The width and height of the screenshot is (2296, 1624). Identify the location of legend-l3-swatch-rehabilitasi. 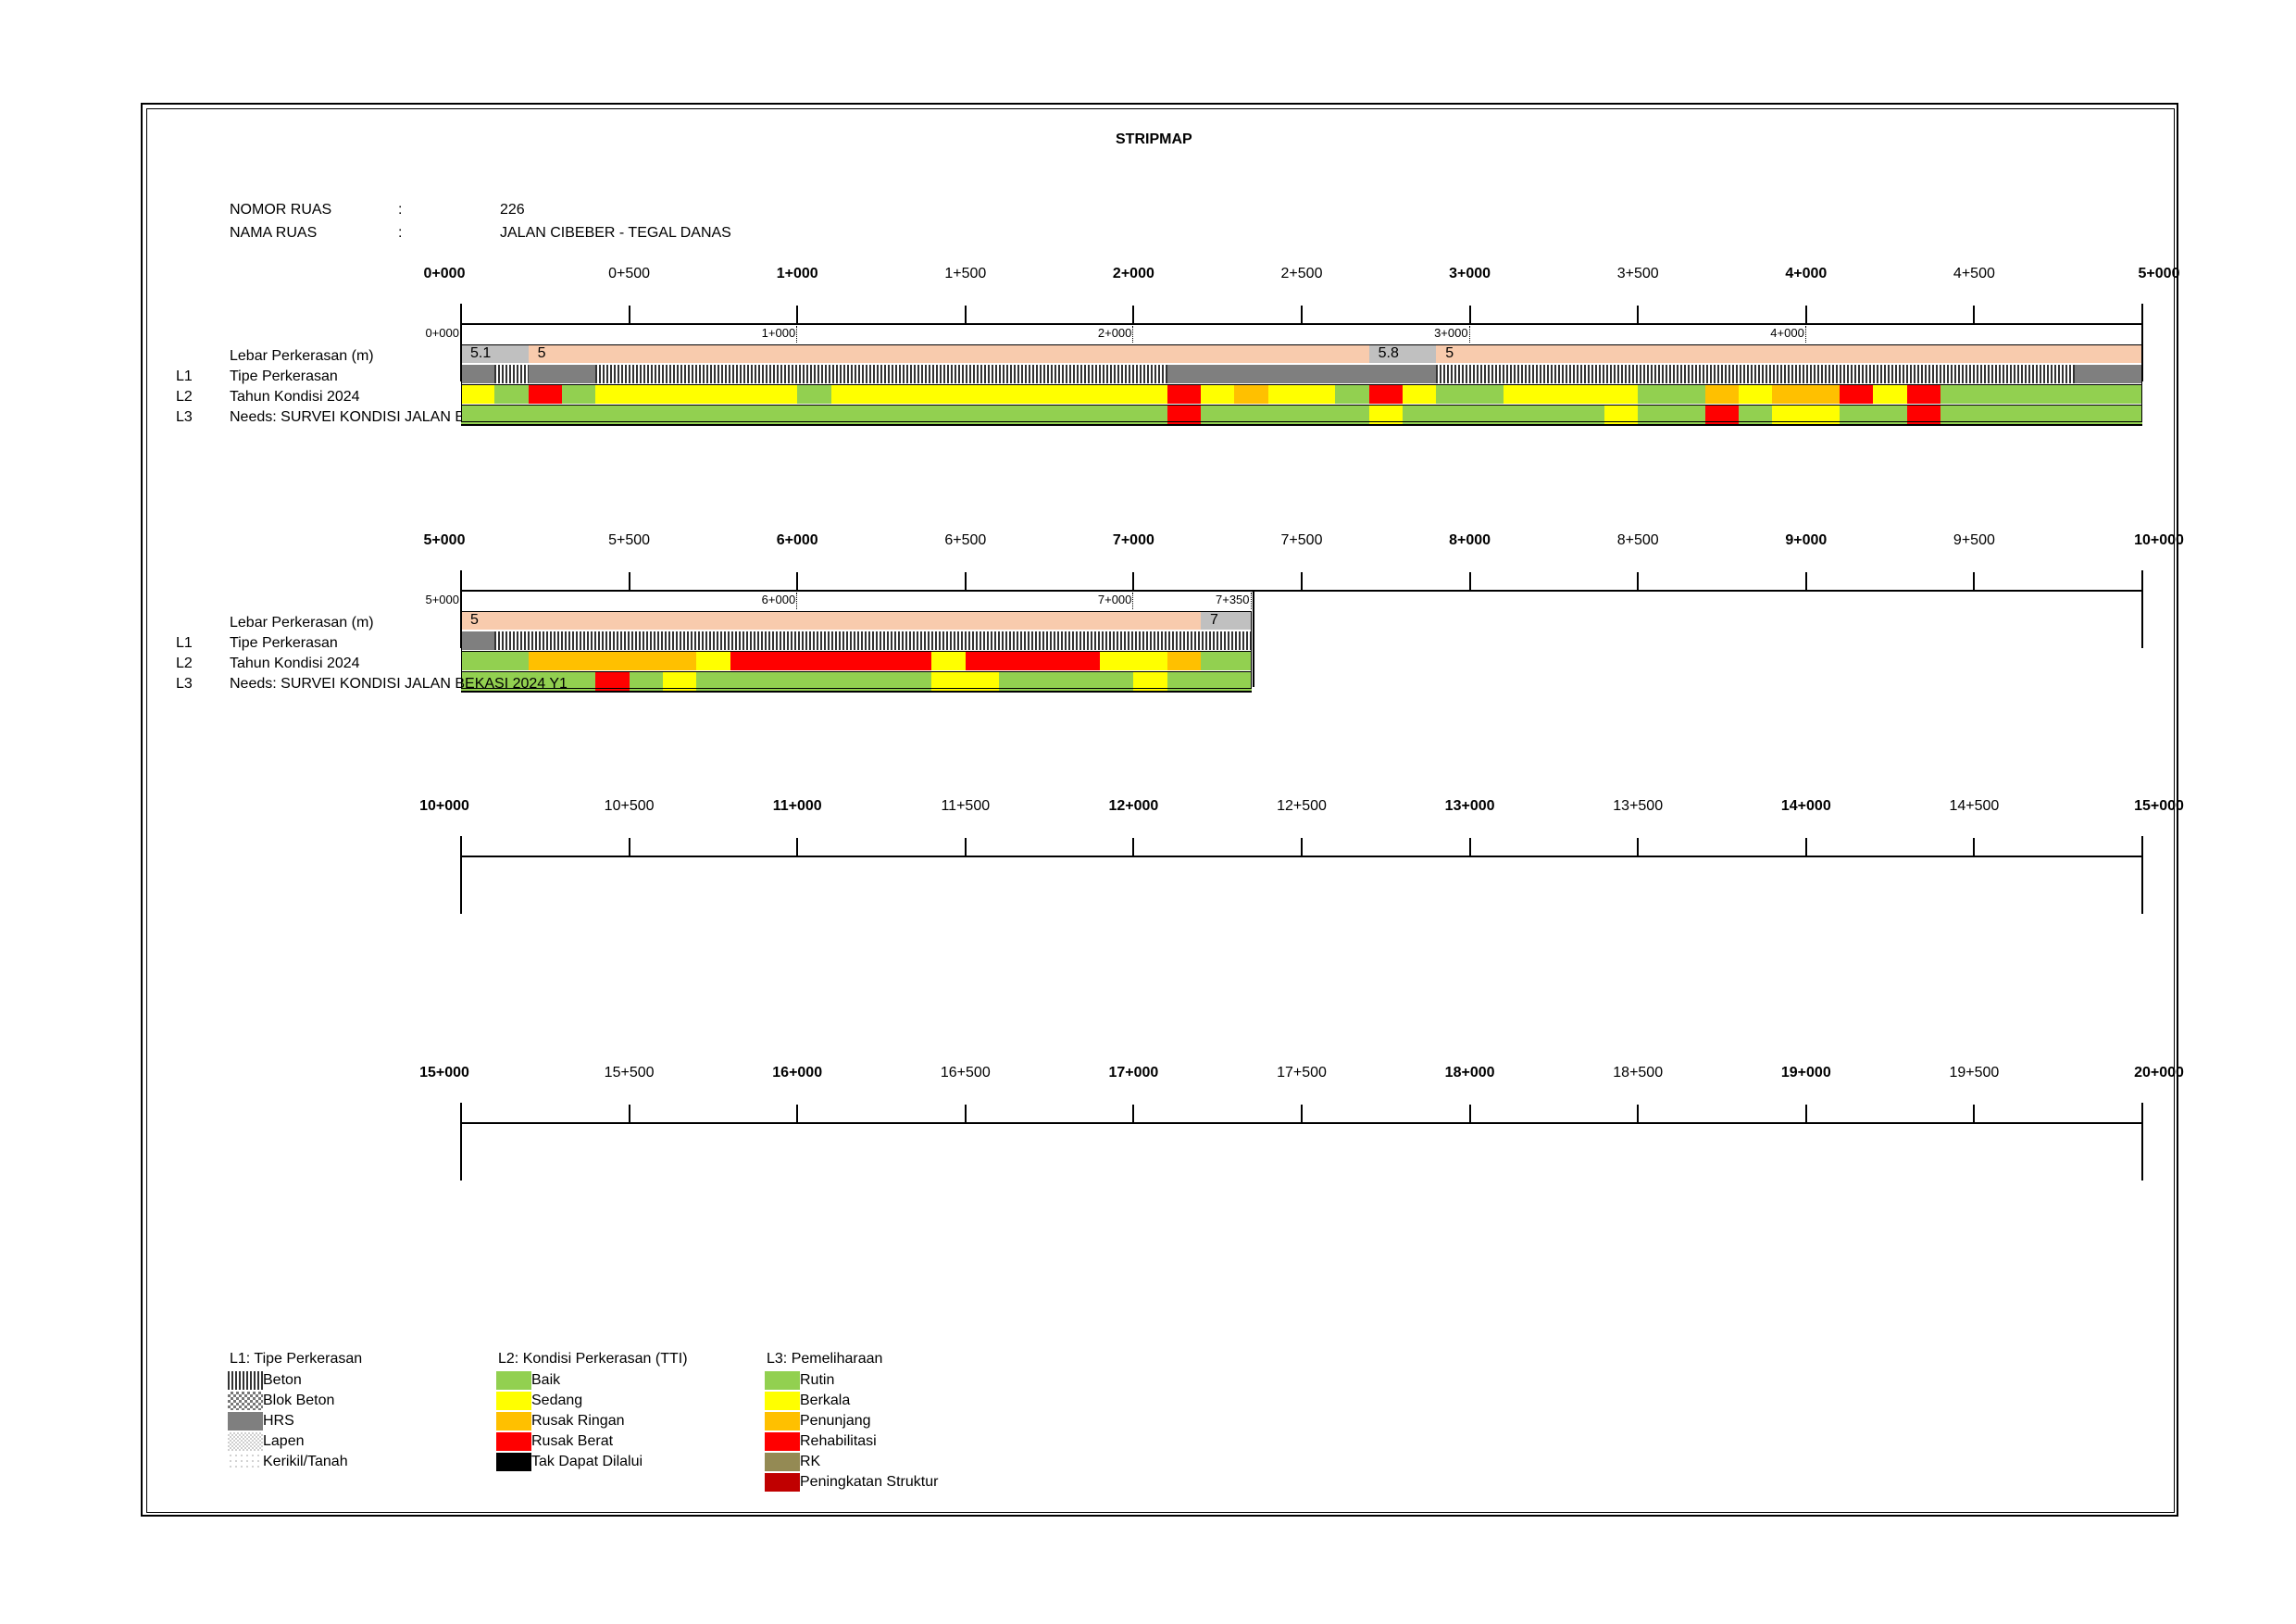
(782, 1441).